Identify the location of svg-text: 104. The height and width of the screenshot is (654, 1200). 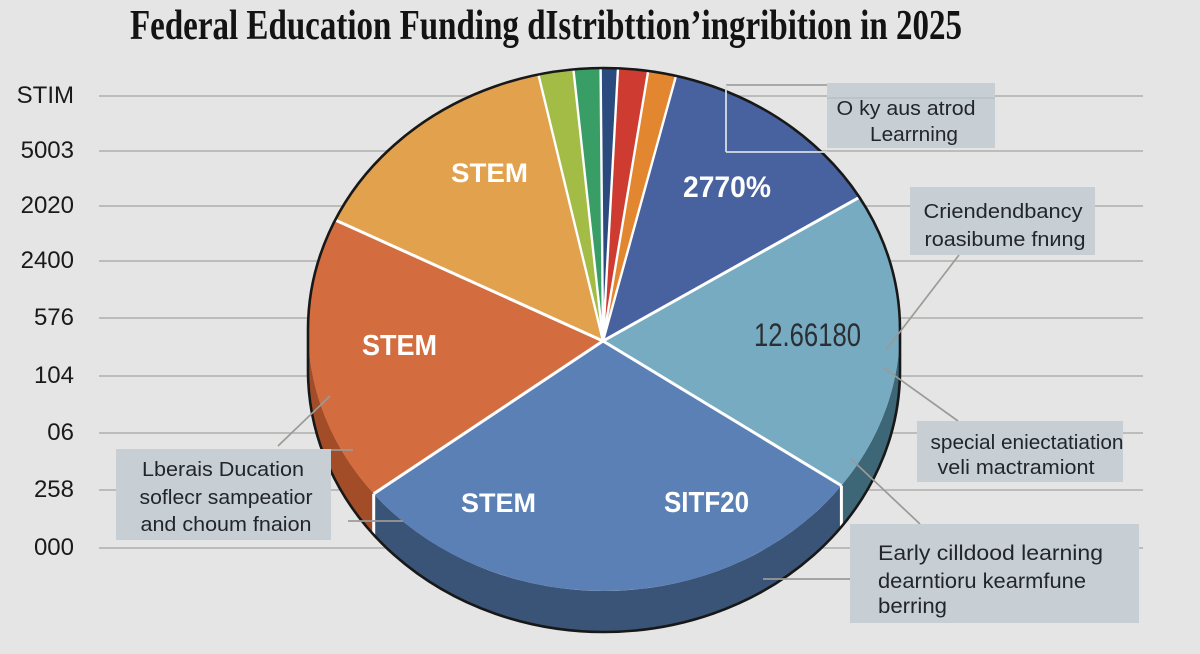
(54, 375).